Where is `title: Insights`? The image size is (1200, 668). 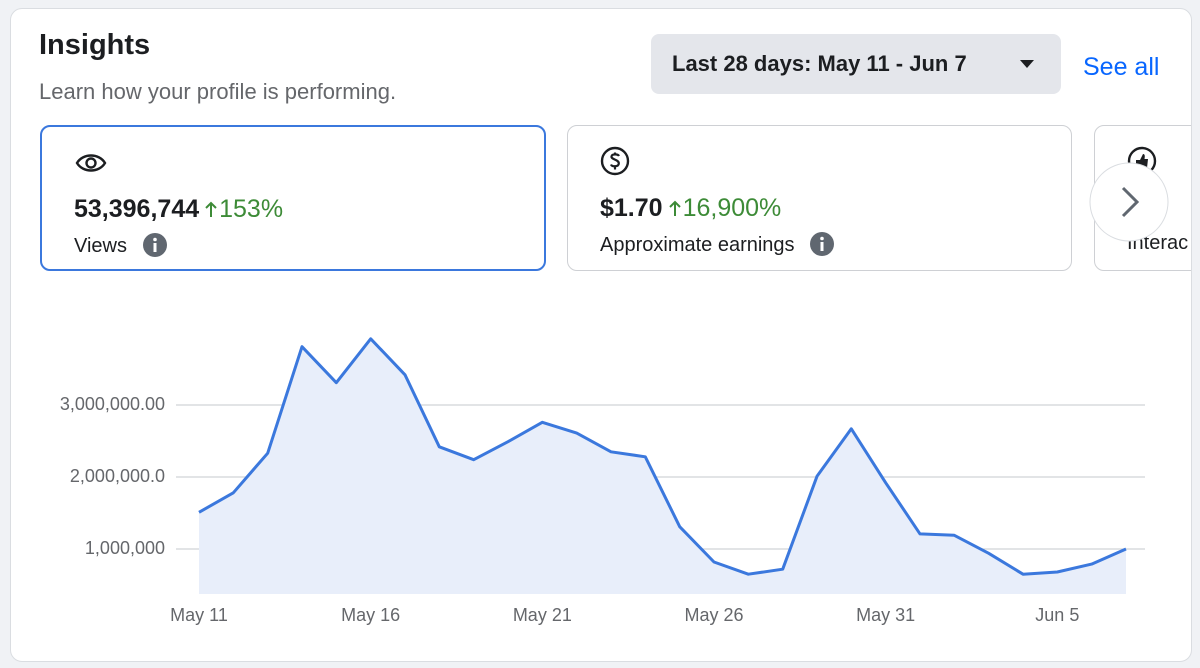 title: Insights is located at coordinates (95, 45).